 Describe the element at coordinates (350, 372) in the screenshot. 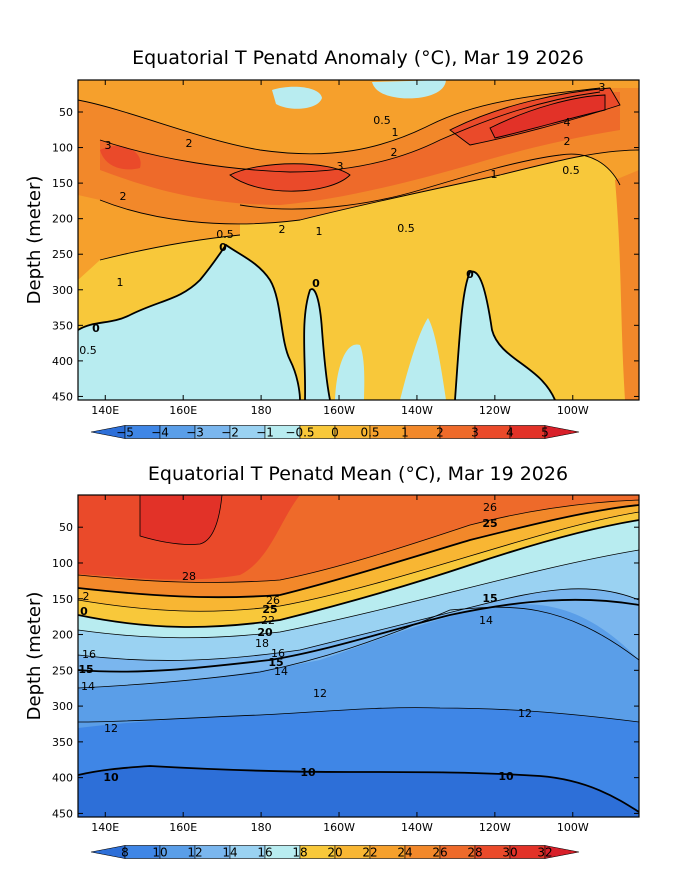

I see `anomaly-cold-mid2` at that location.